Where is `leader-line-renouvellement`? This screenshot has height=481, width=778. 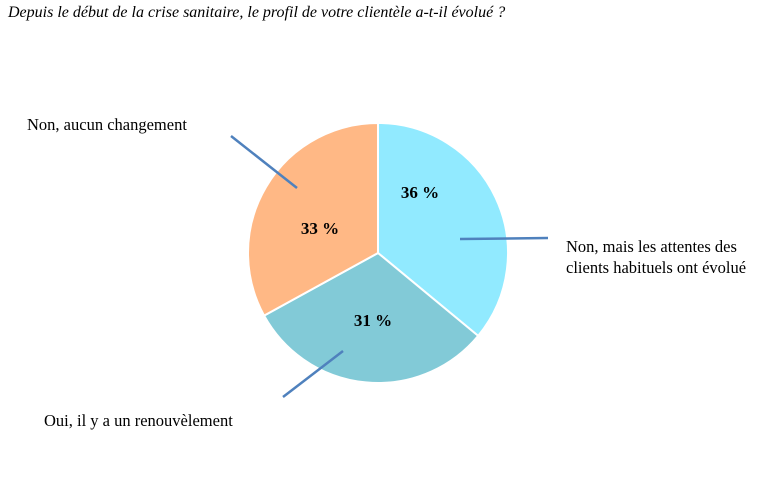
leader-line-renouvellement is located at coordinates (313, 374).